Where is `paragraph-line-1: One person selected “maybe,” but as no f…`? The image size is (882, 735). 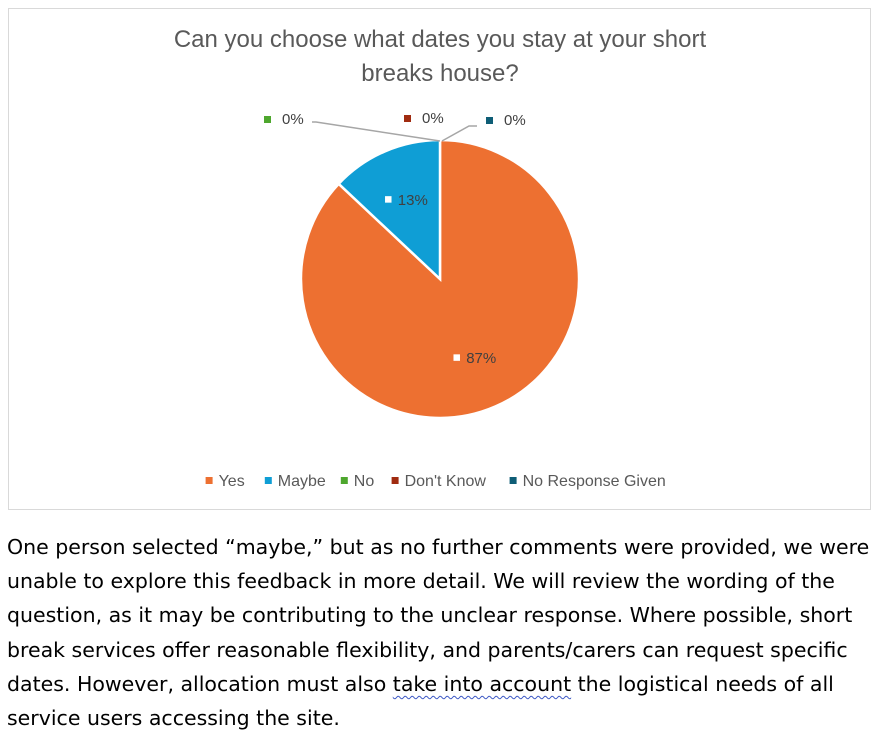 paragraph-line-1: One person selected “maybe,” but as no f… is located at coordinates (438, 547).